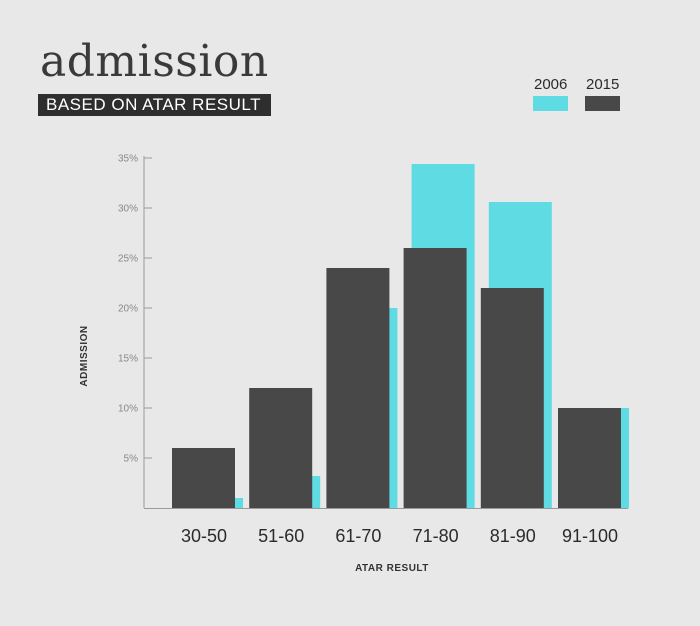 The width and height of the screenshot is (700, 626). I want to click on legend-label-2015: 2015, so click(602, 84).